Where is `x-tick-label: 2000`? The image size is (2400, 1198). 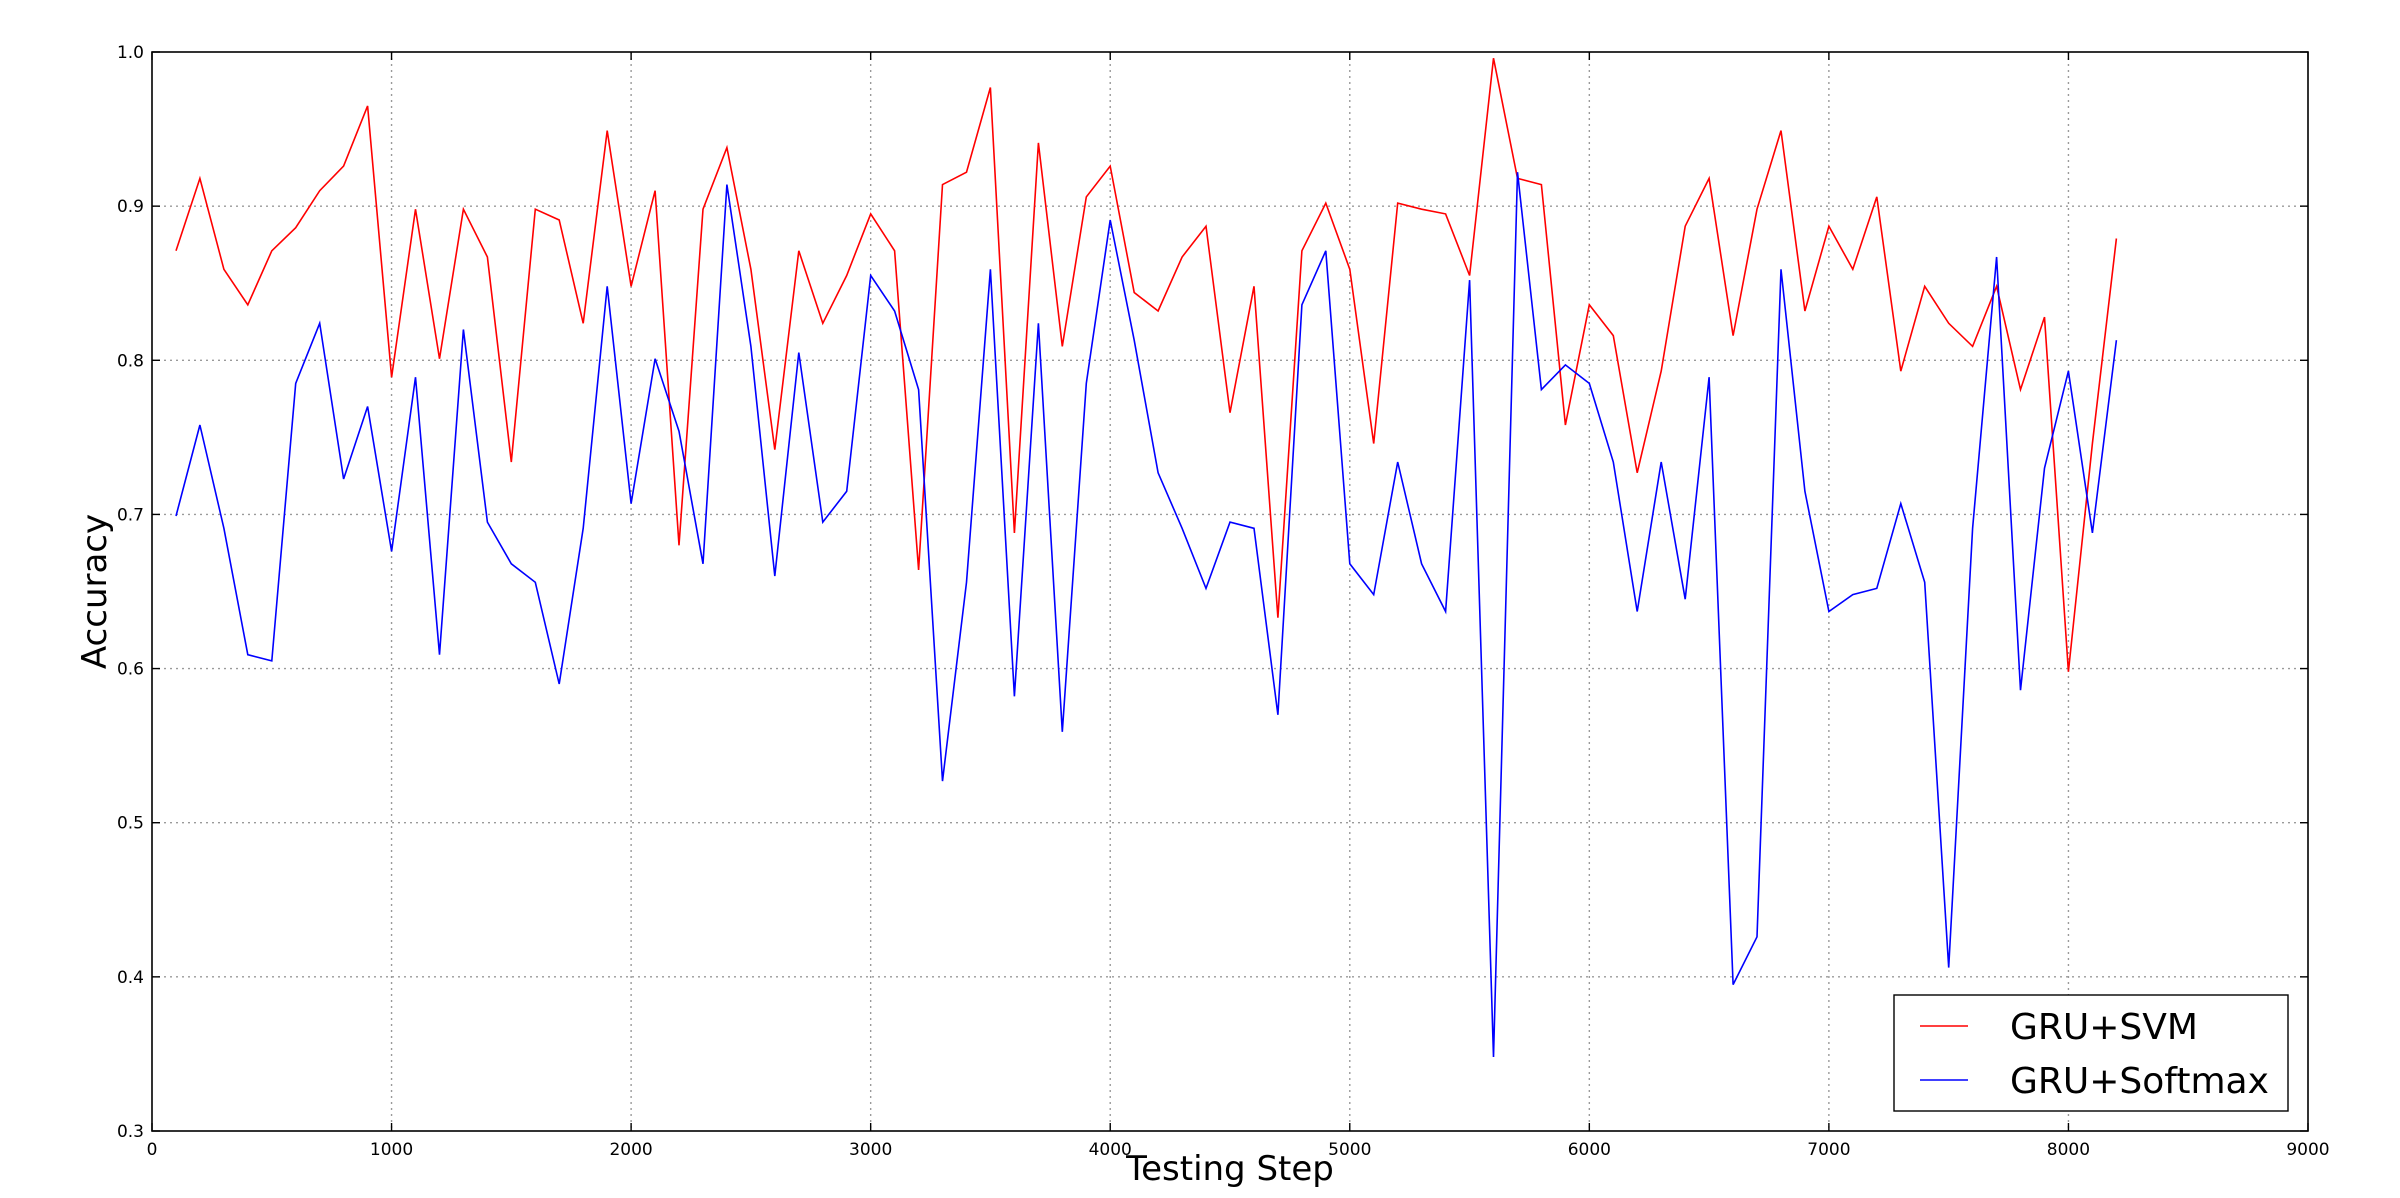 x-tick-label: 2000 is located at coordinates (630, 1150).